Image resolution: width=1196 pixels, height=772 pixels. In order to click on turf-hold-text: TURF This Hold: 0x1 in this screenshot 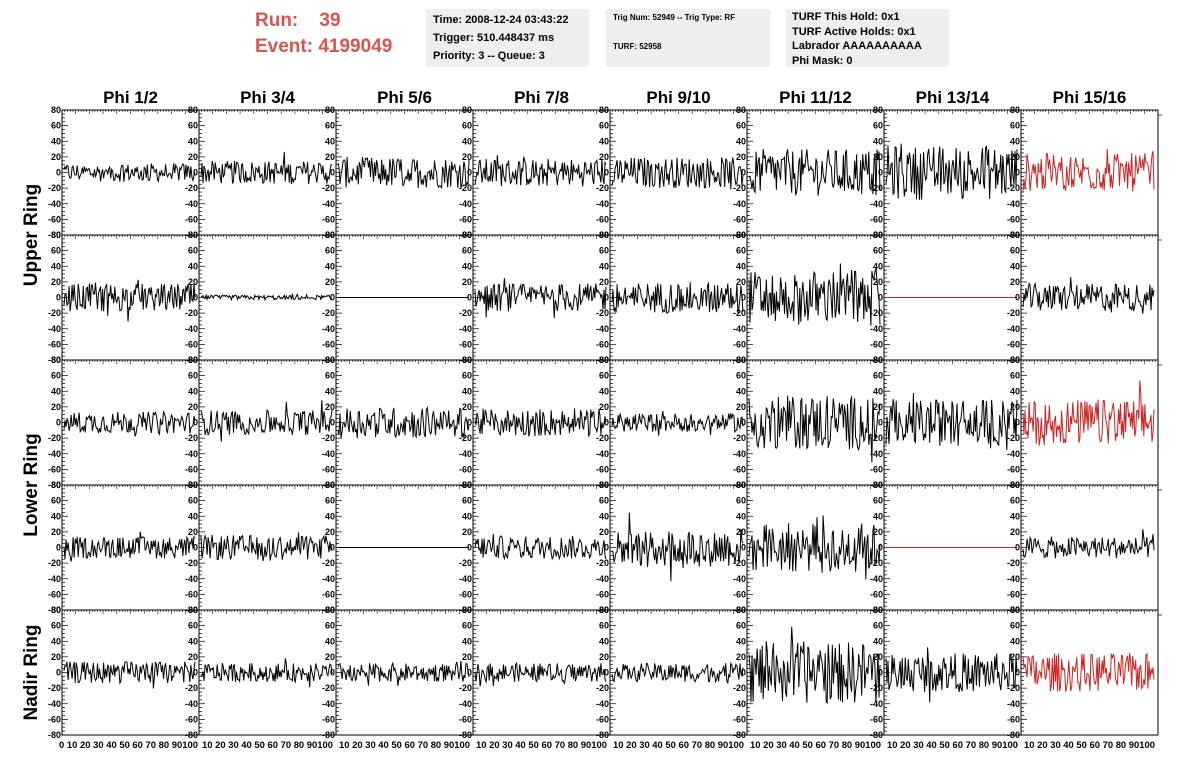, I will do `click(846, 17)`.